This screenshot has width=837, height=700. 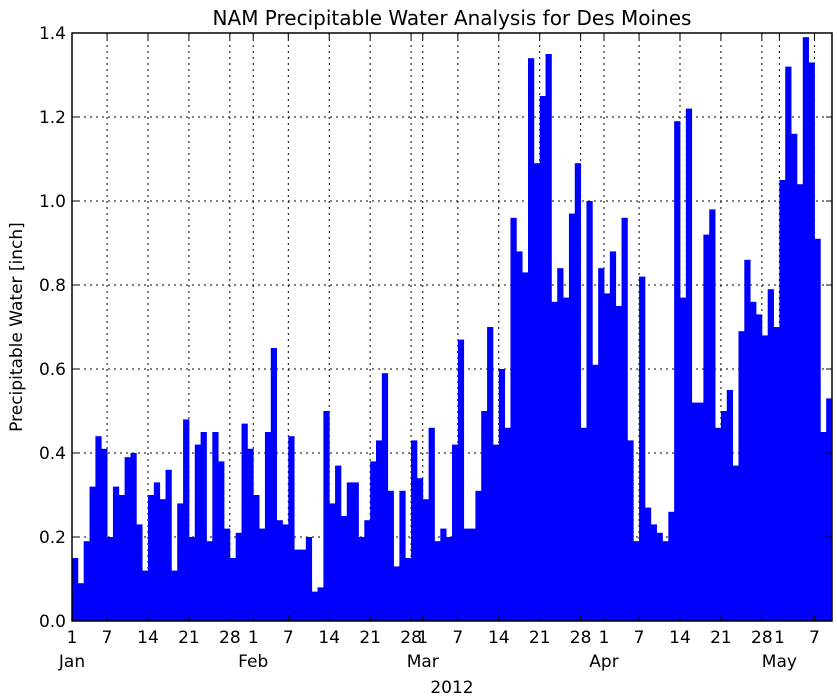 I want to click on x-tick-label: 14, so click(x=680, y=638).